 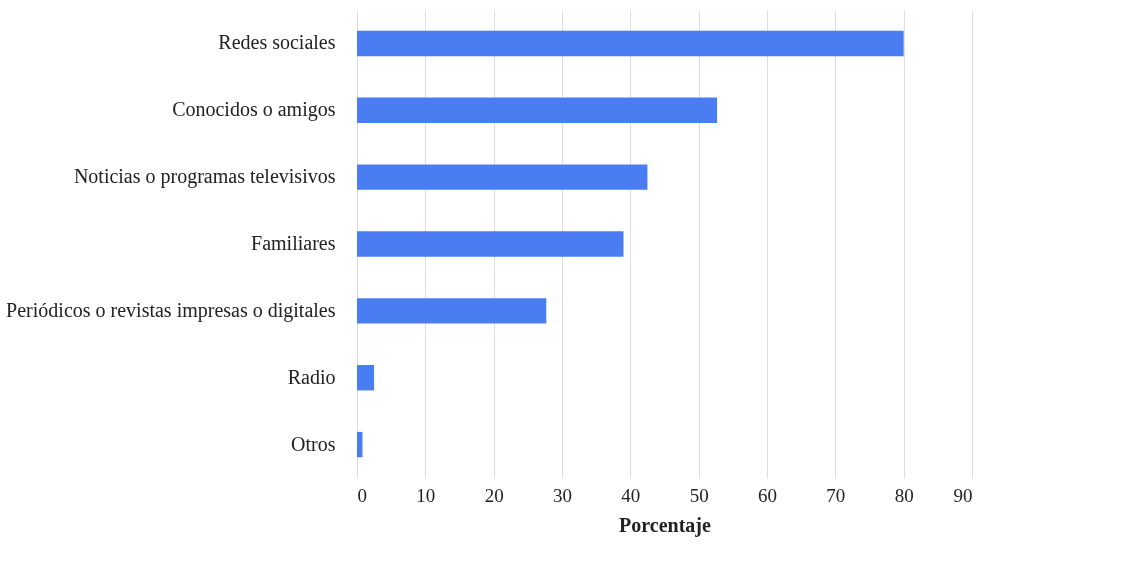 What do you see at coordinates (836, 495) in the screenshot?
I see `x-tick-label: 70` at bounding box center [836, 495].